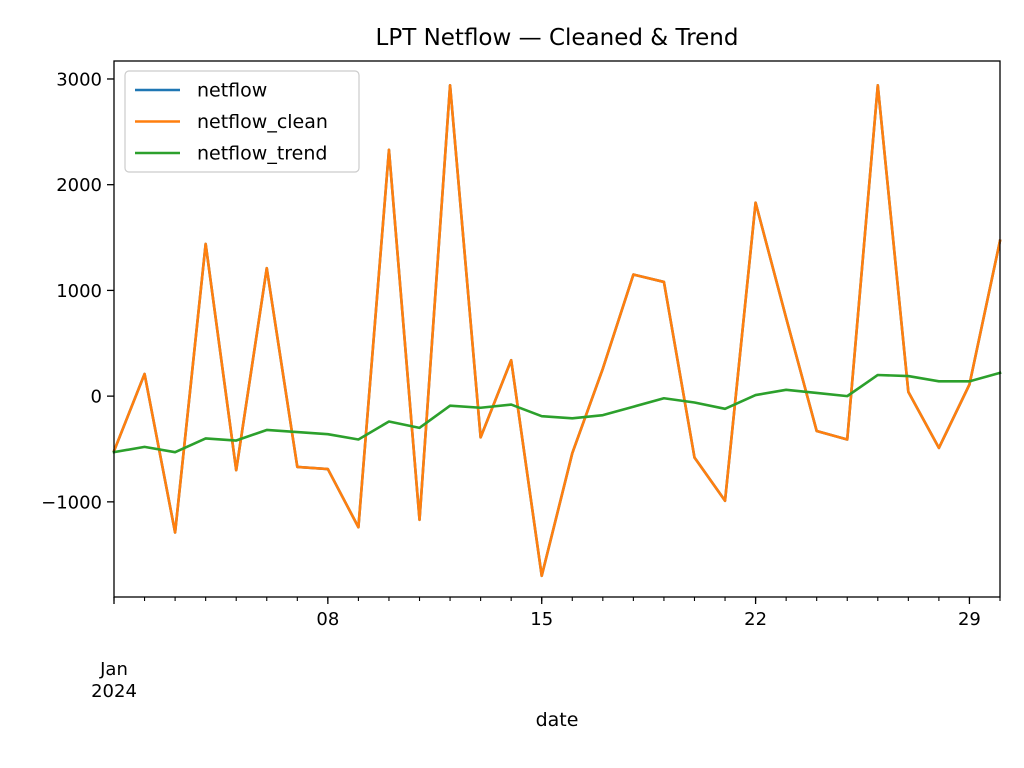  I want to click on legend-label-netflow-trend: netflow_trend, so click(262, 154).